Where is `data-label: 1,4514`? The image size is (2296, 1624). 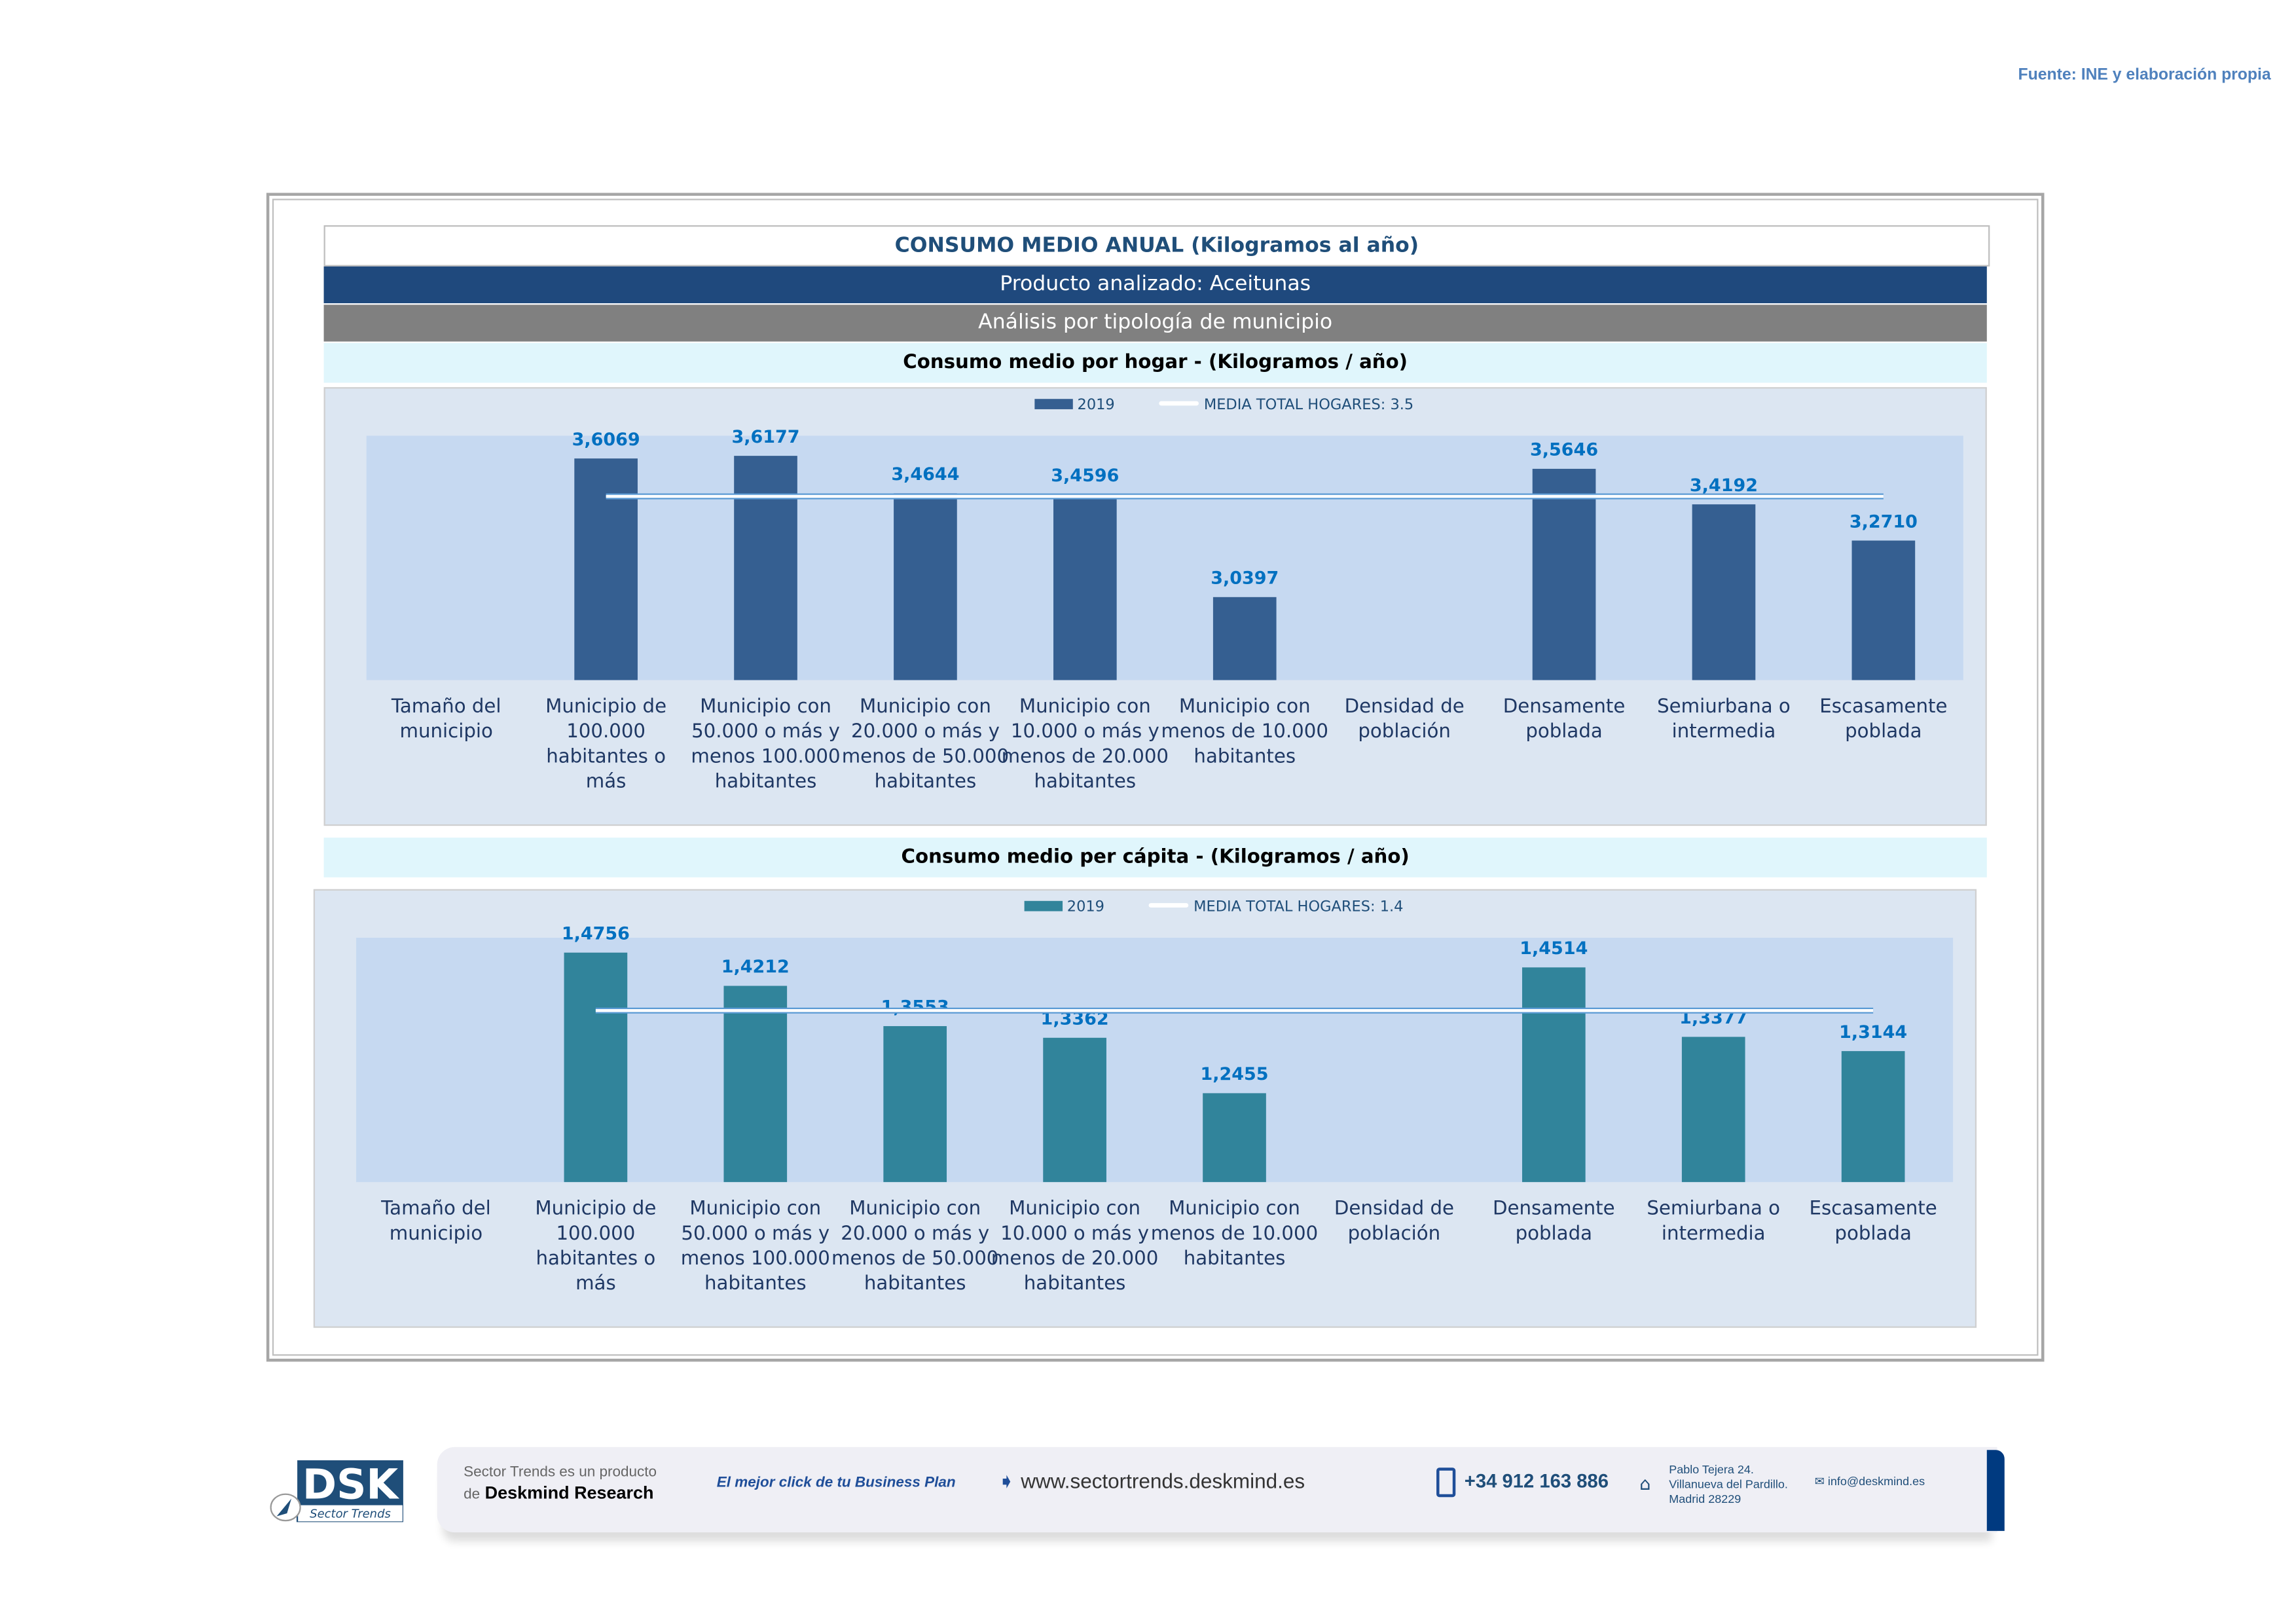 data-label: 1,4514 is located at coordinates (1554, 948).